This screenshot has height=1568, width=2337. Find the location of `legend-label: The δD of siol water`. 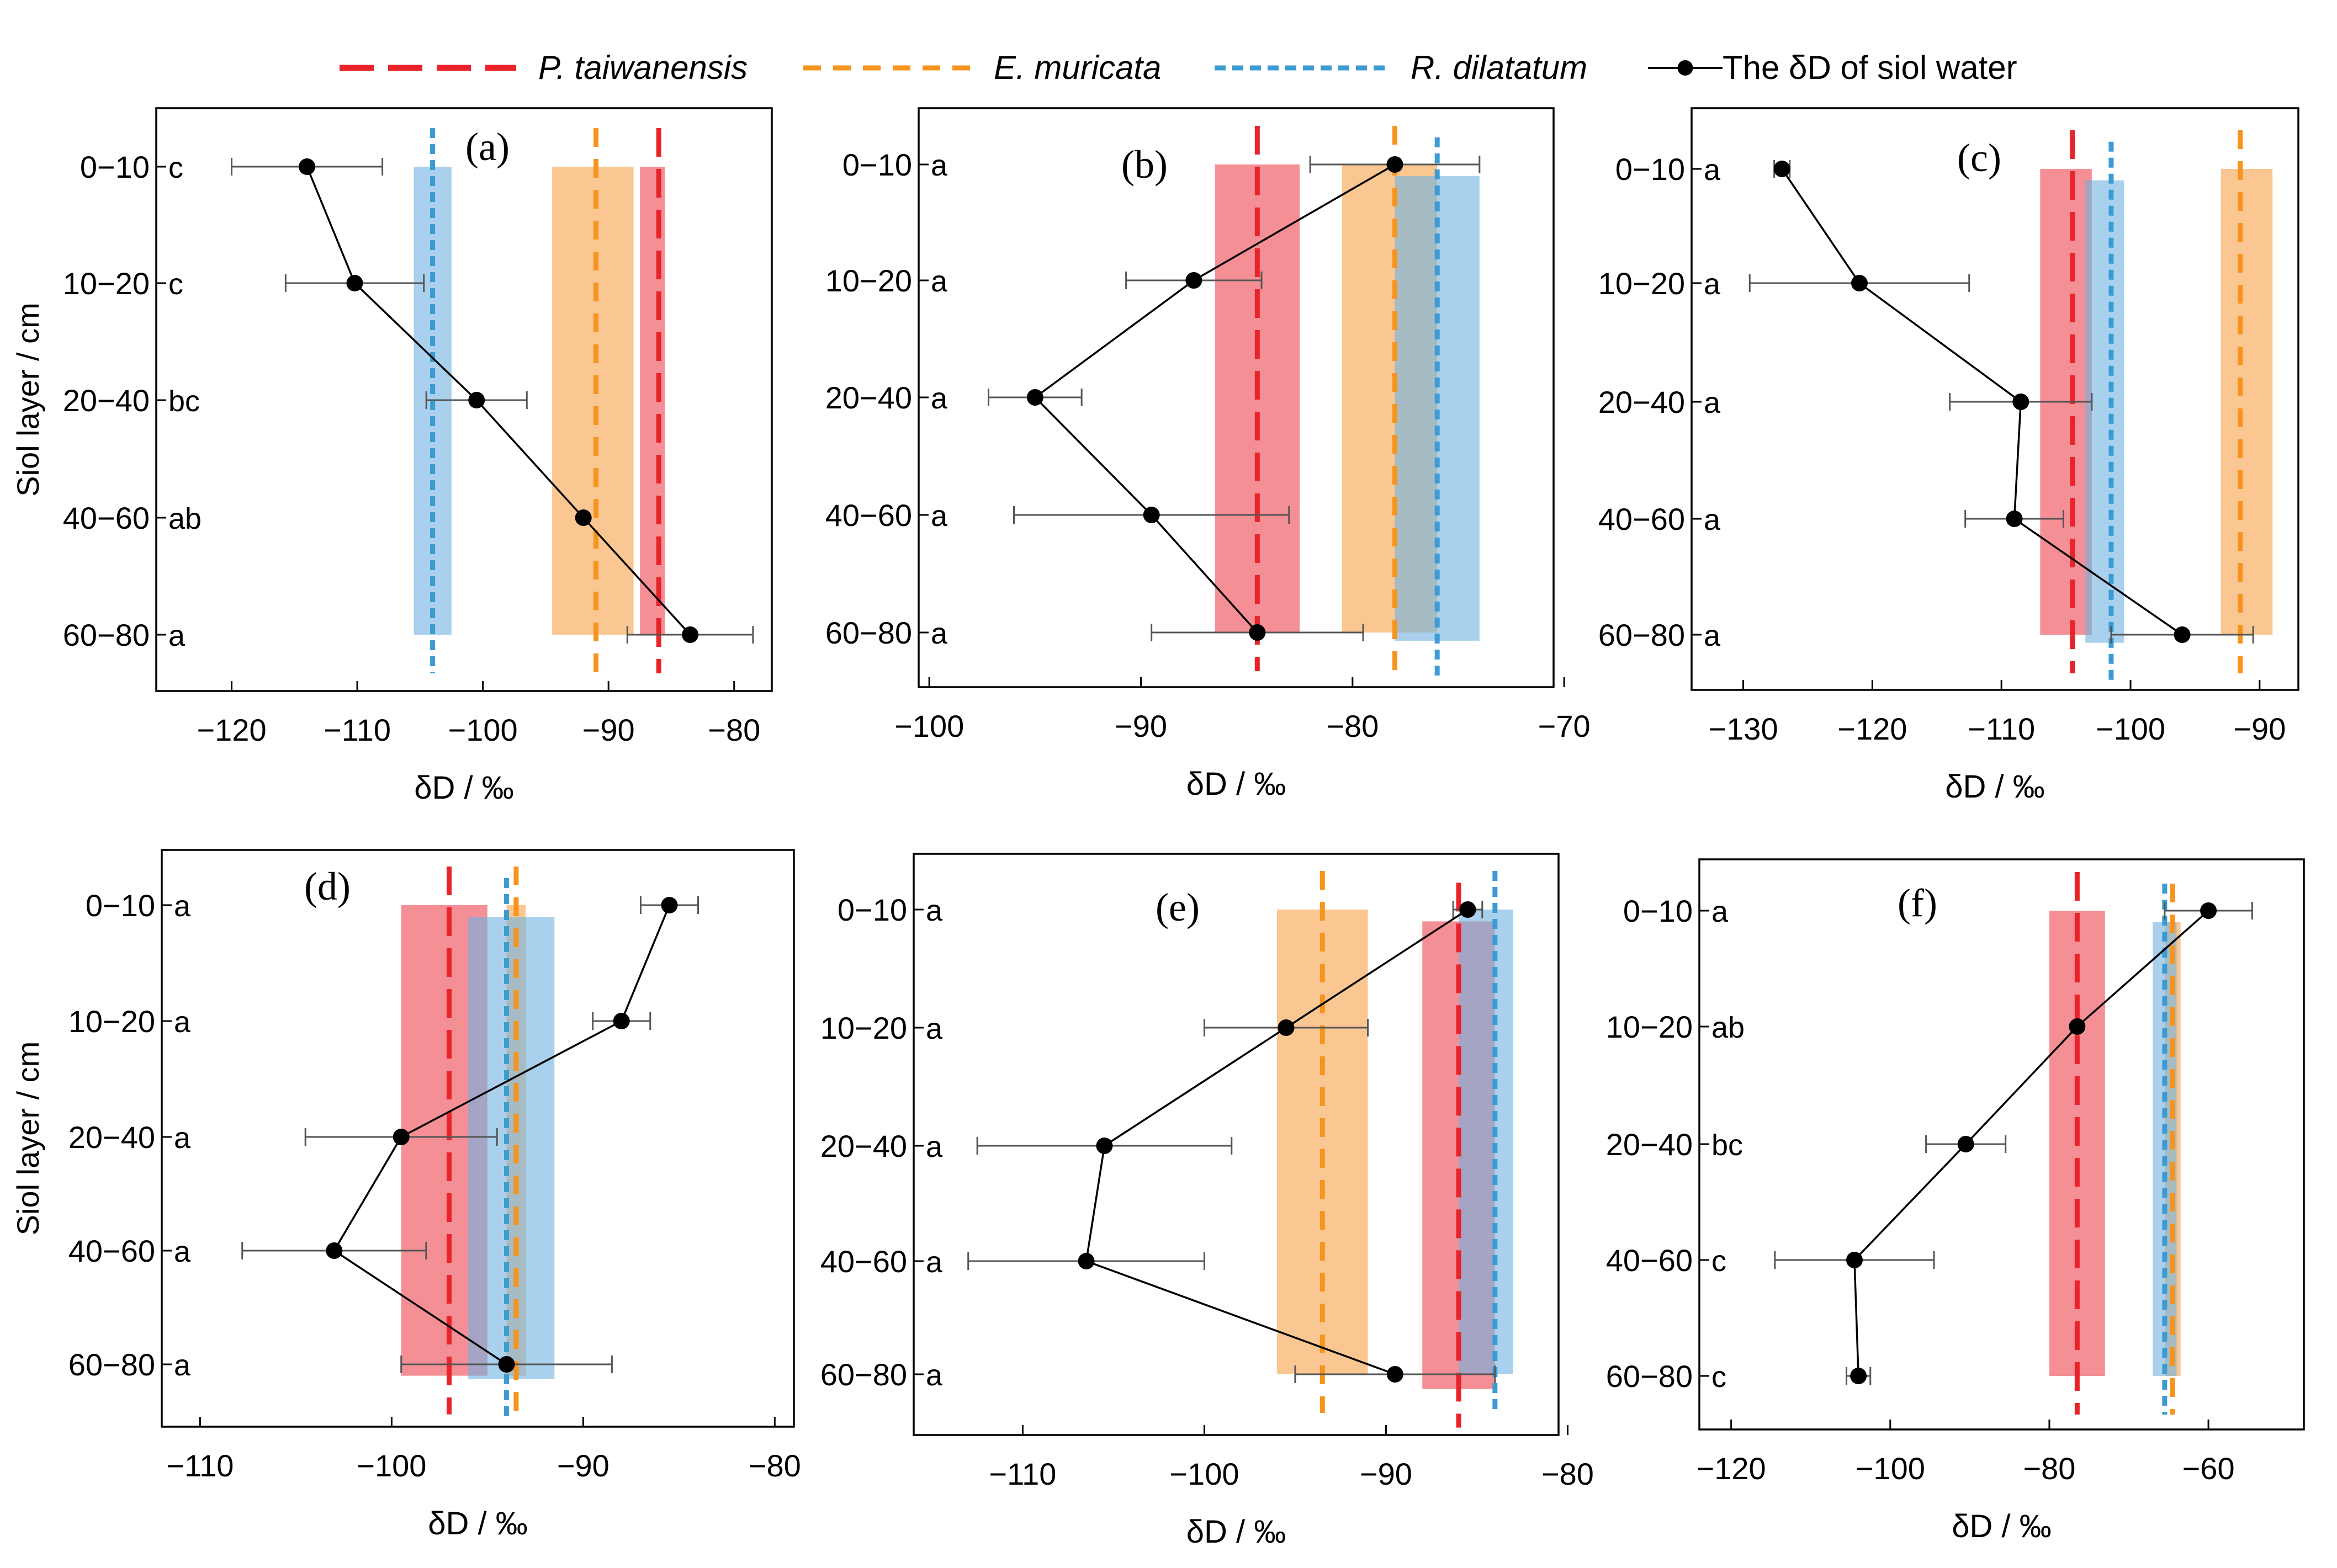

legend-label: The δD of siol water is located at coordinates (1870, 67).